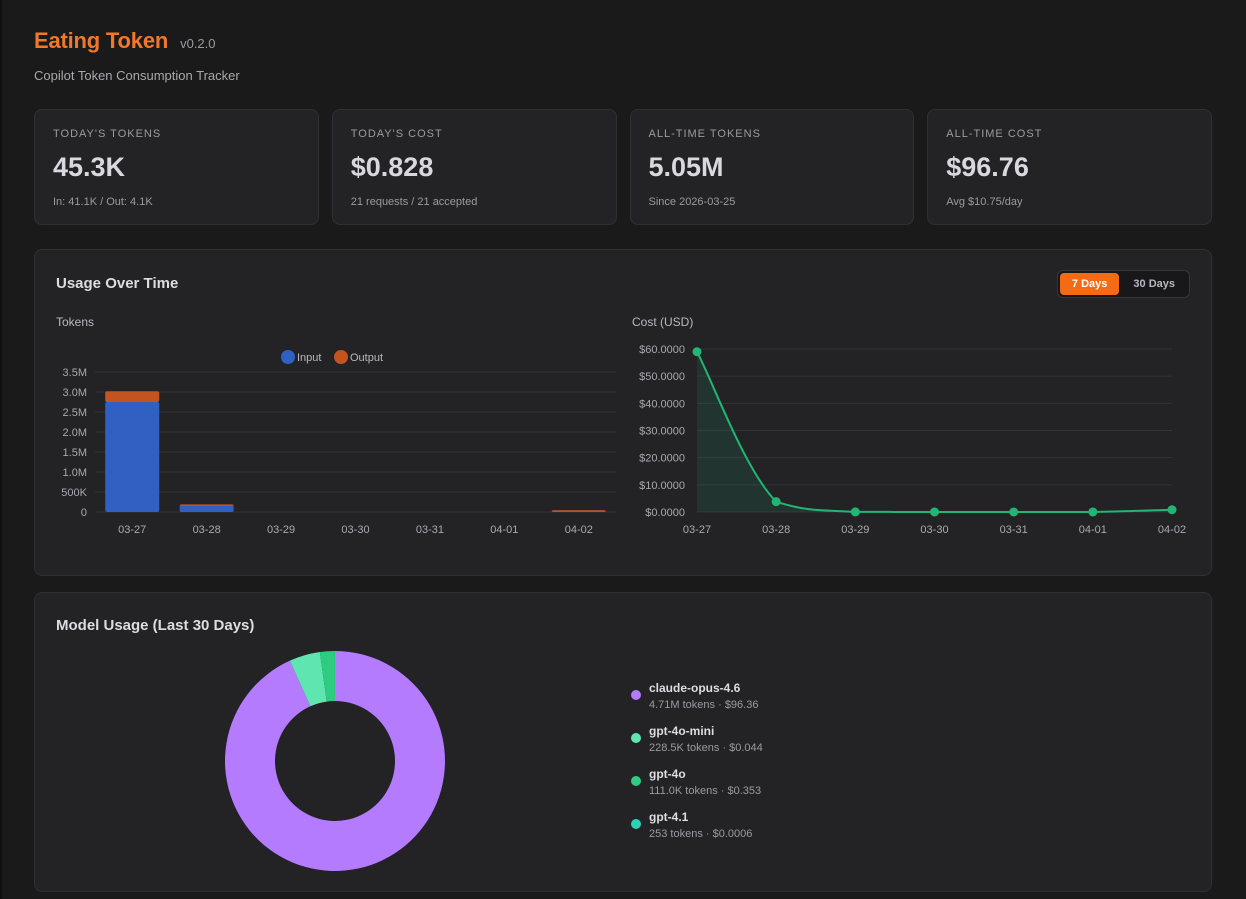 This screenshot has height=899, width=1246. What do you see at coordinates (1014, 530) in the screenshot?
I see `cost-x-tick: 03-31` at bounding box center [1014, 530].